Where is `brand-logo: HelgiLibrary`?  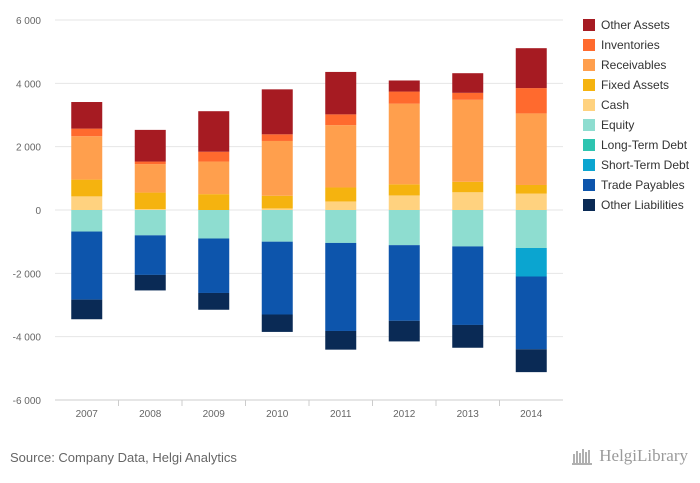
brand-logo: HelgiLibrary is located at coordinates (630, 456).